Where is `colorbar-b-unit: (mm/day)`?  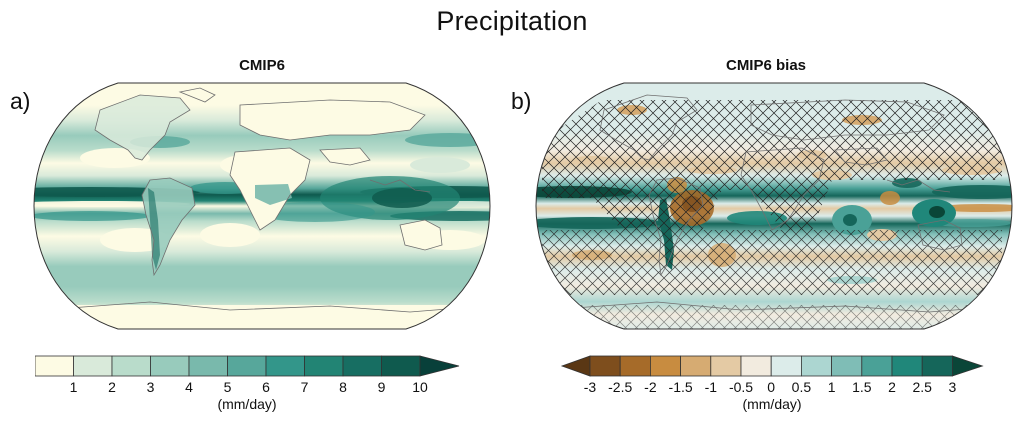 colorbar-b-unit: (mm/day) is located at coordinates (772, 404).